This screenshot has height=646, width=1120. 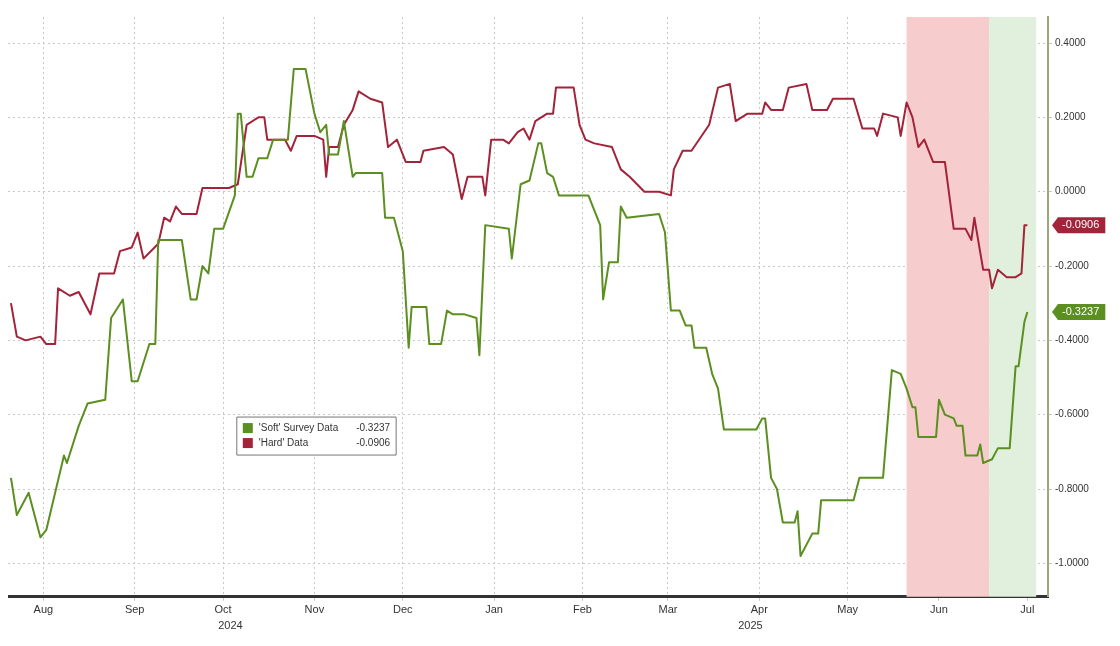 I want to click on x-tick-label: Jun, so click(x=939, y=609).